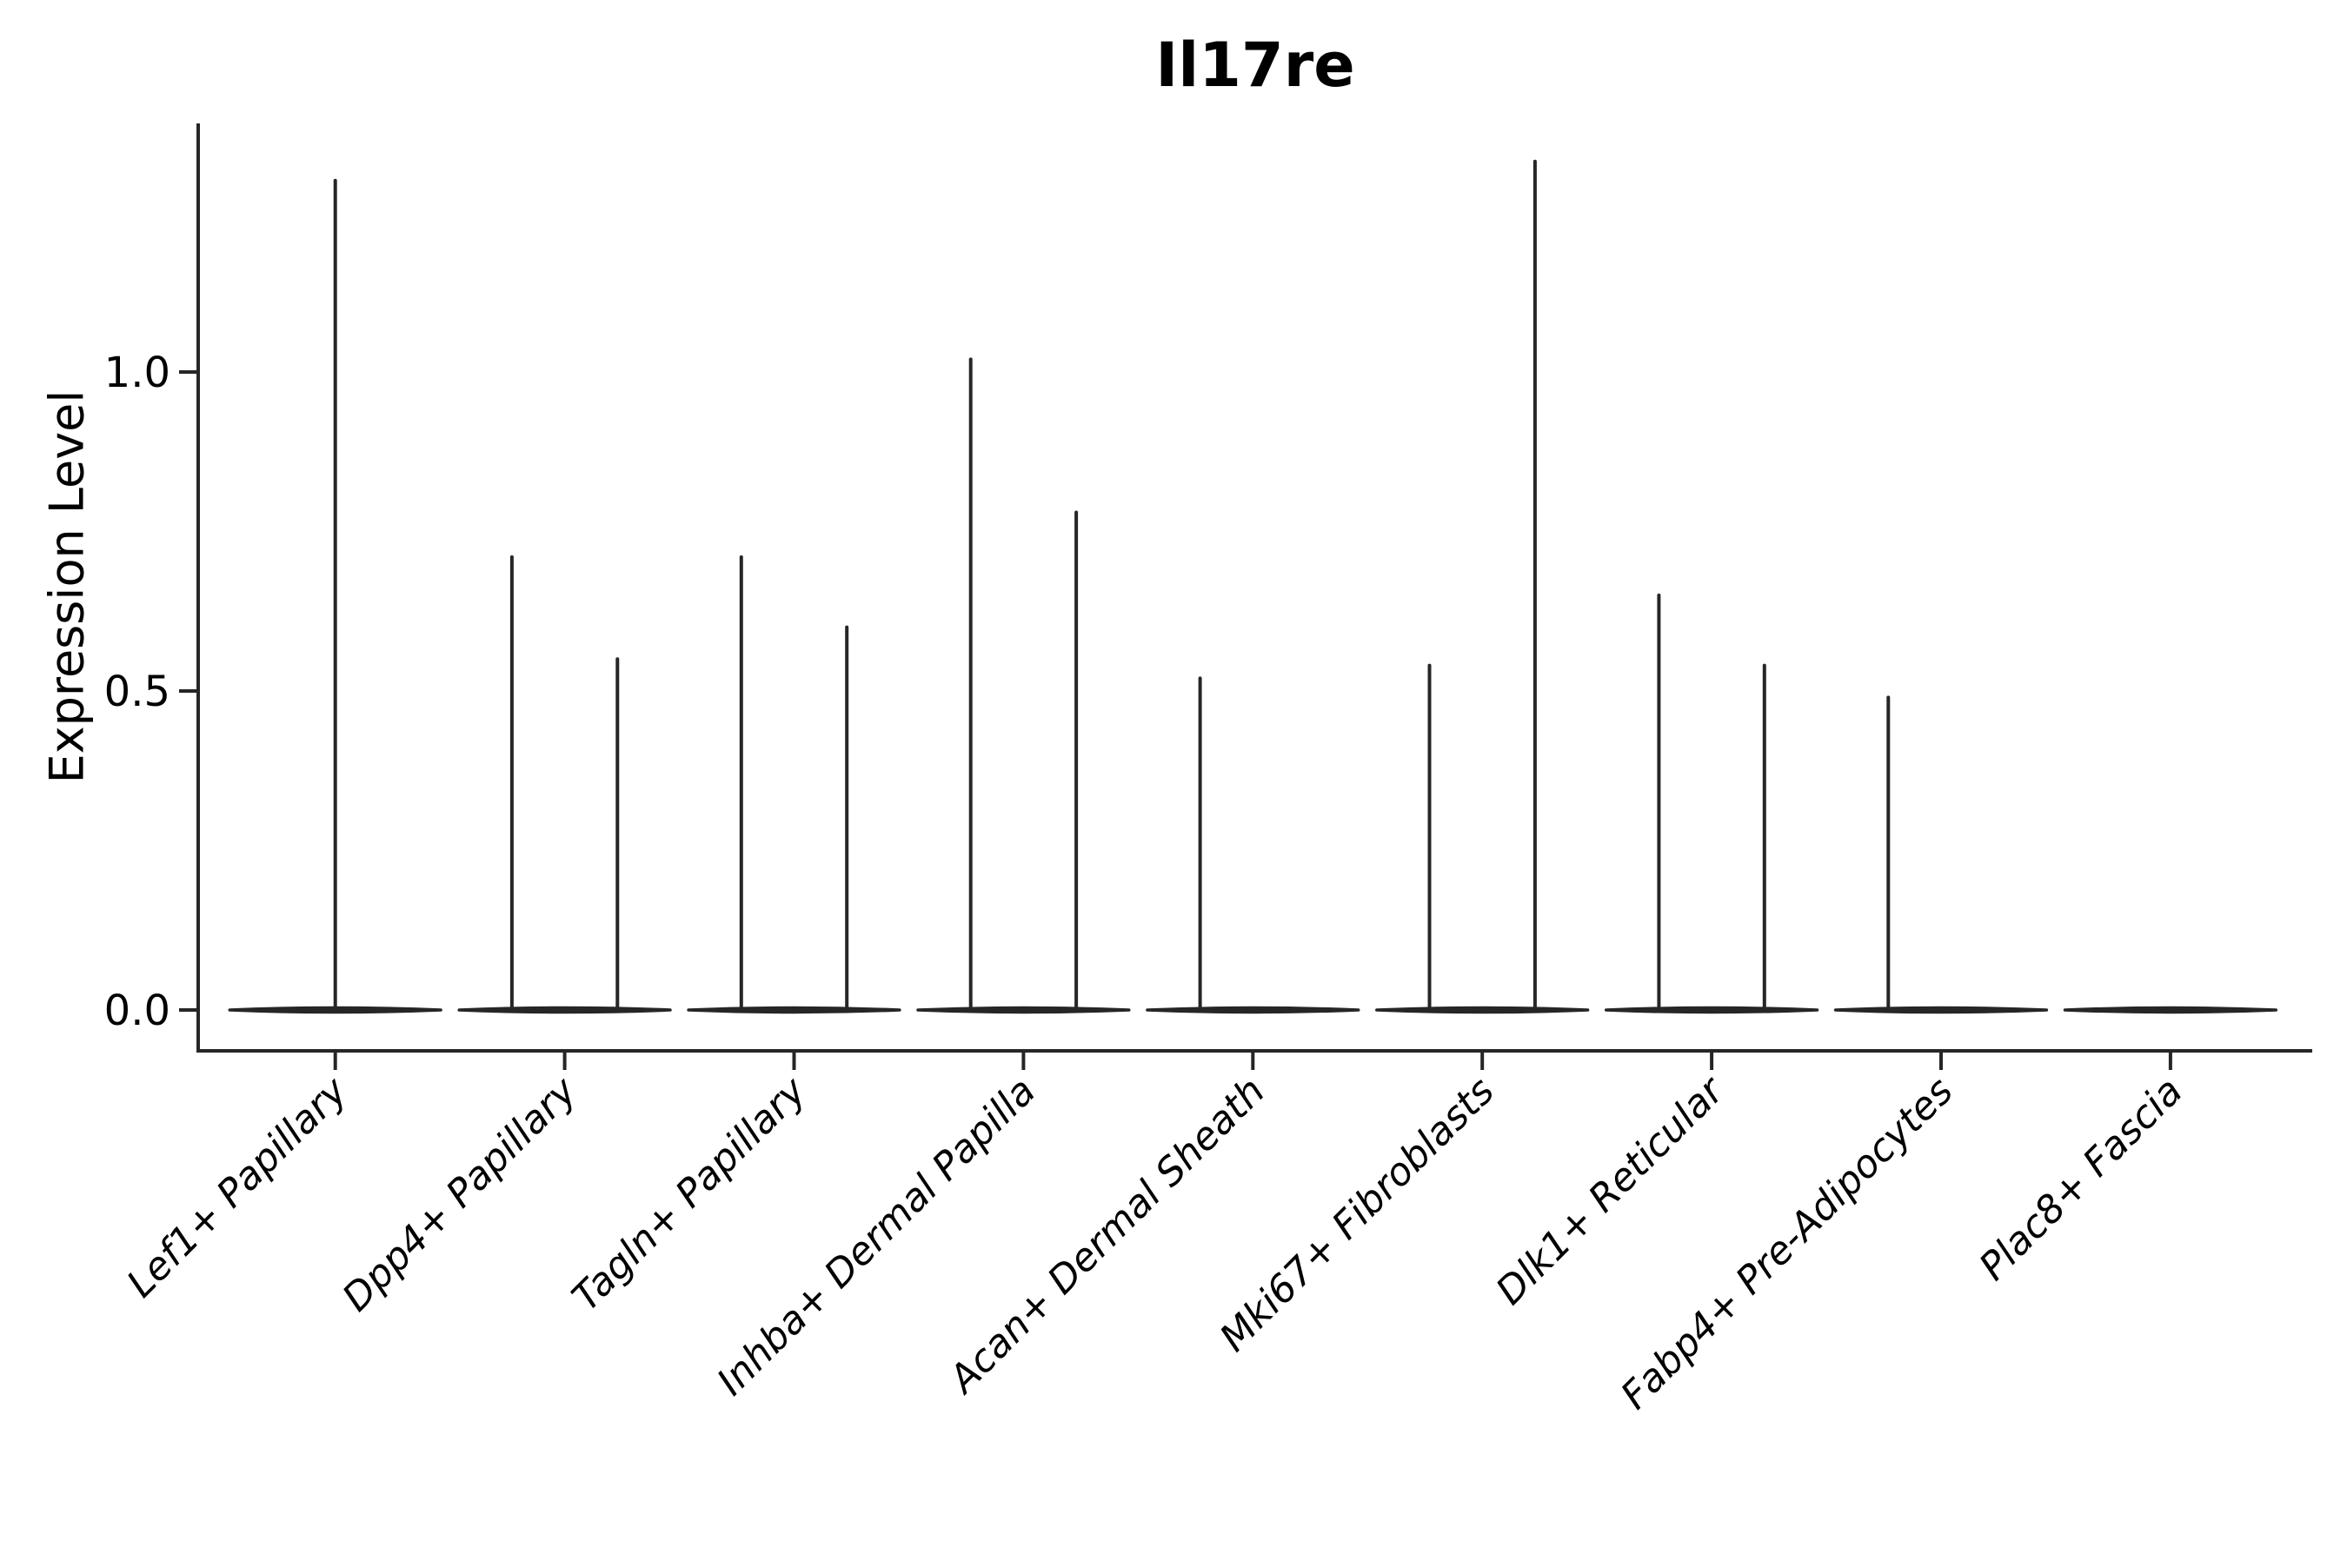 Image resolution: width=2347 pixels, height=1568 pixels. What do you see at coordinates (137, 373) in the screenshot?
I see `y-tick-label: 1.0` at bounding box center [137, 373].